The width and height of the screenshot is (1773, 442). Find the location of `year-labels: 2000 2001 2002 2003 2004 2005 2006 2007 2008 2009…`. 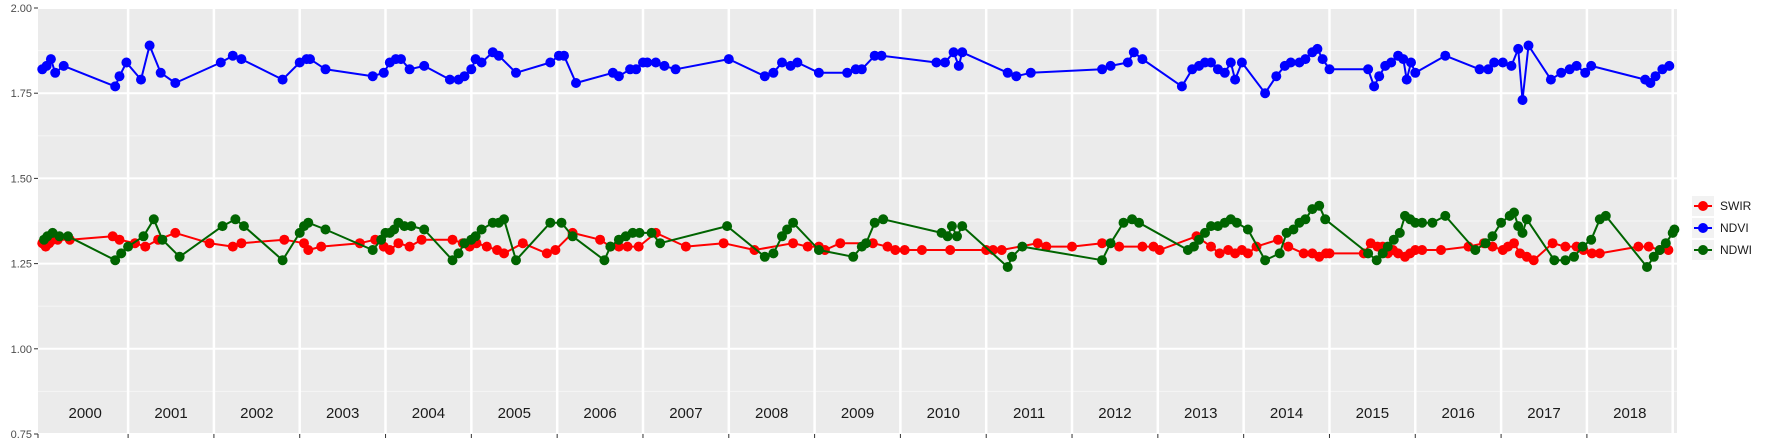

year-labels: 2000 2001 2002 2003 2004 2005 2006 2007 2008 2009… is located at coordinates (858, 413).